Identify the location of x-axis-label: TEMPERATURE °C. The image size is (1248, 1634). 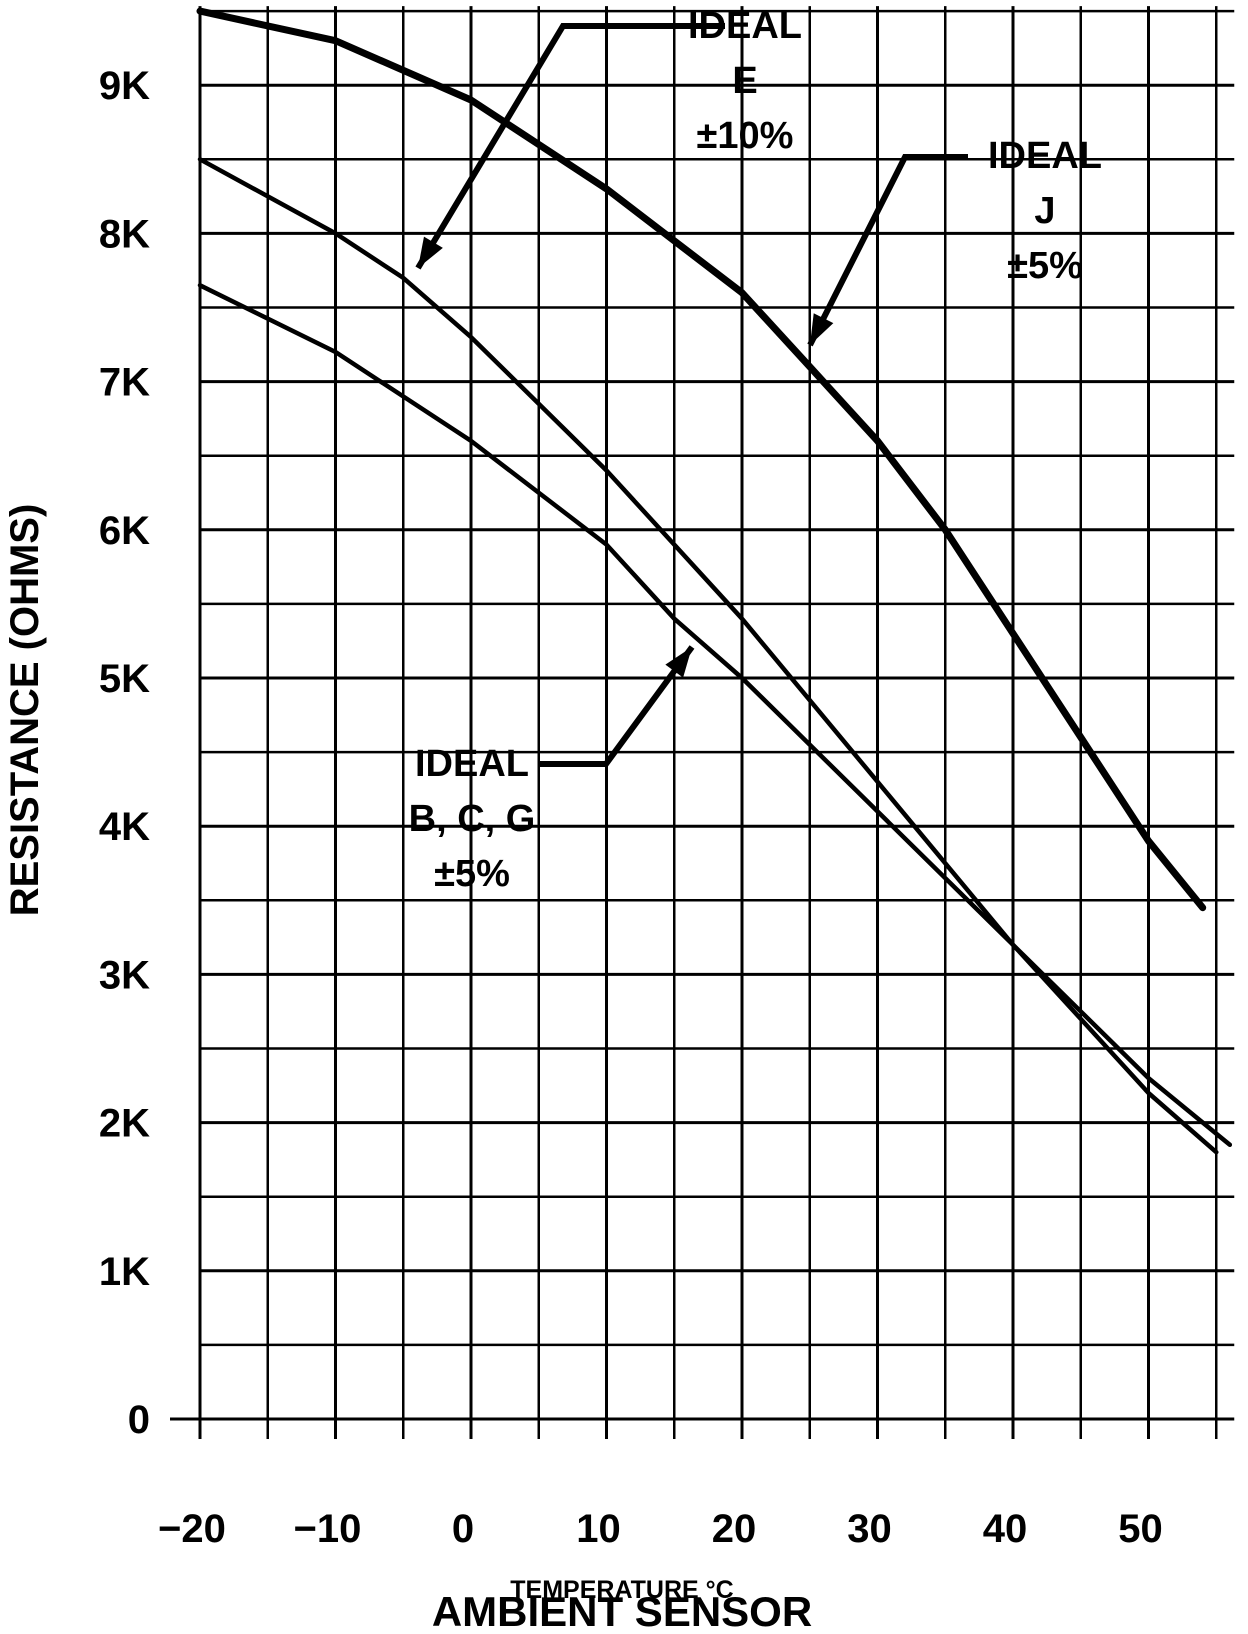
(621, 1590).